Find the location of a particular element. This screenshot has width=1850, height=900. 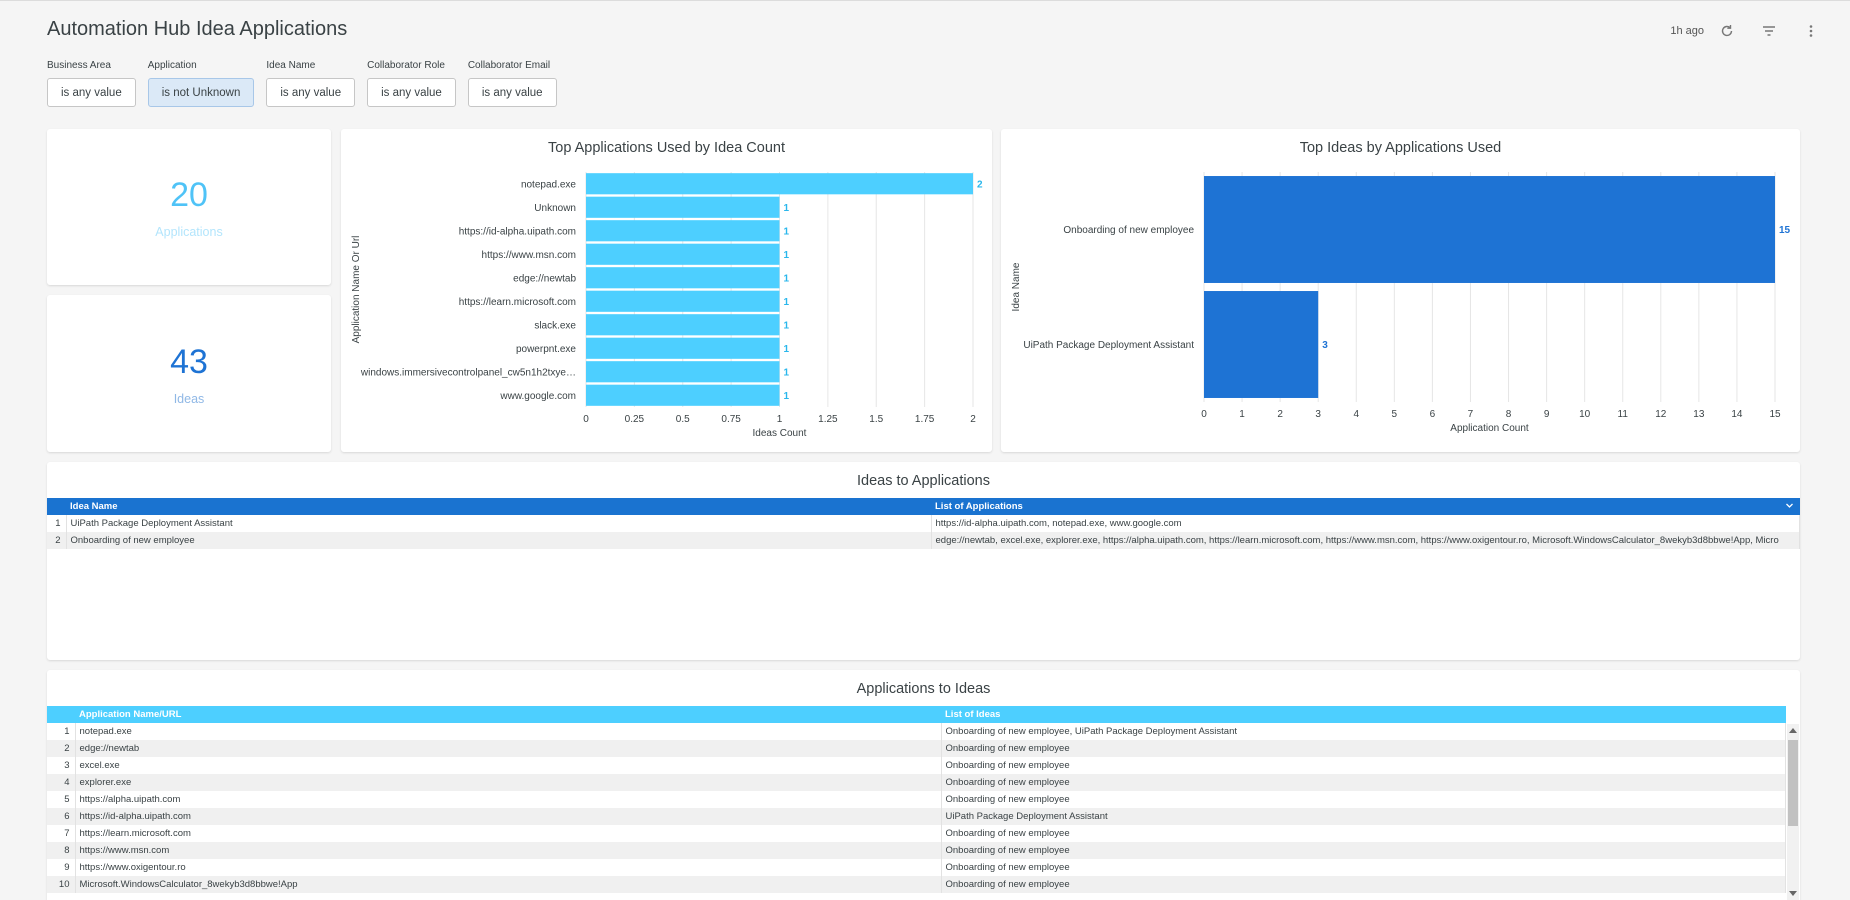

x-tick-label: 13 is located at coordinates (1699, 414).